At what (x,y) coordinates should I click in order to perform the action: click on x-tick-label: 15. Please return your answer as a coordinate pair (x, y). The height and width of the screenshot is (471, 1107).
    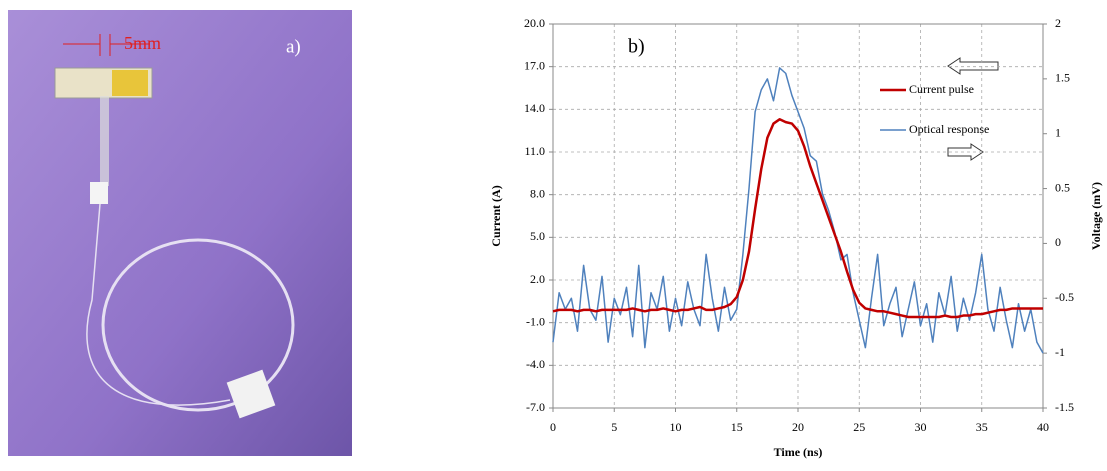
    Looking at the image, I should click on (737, 427).